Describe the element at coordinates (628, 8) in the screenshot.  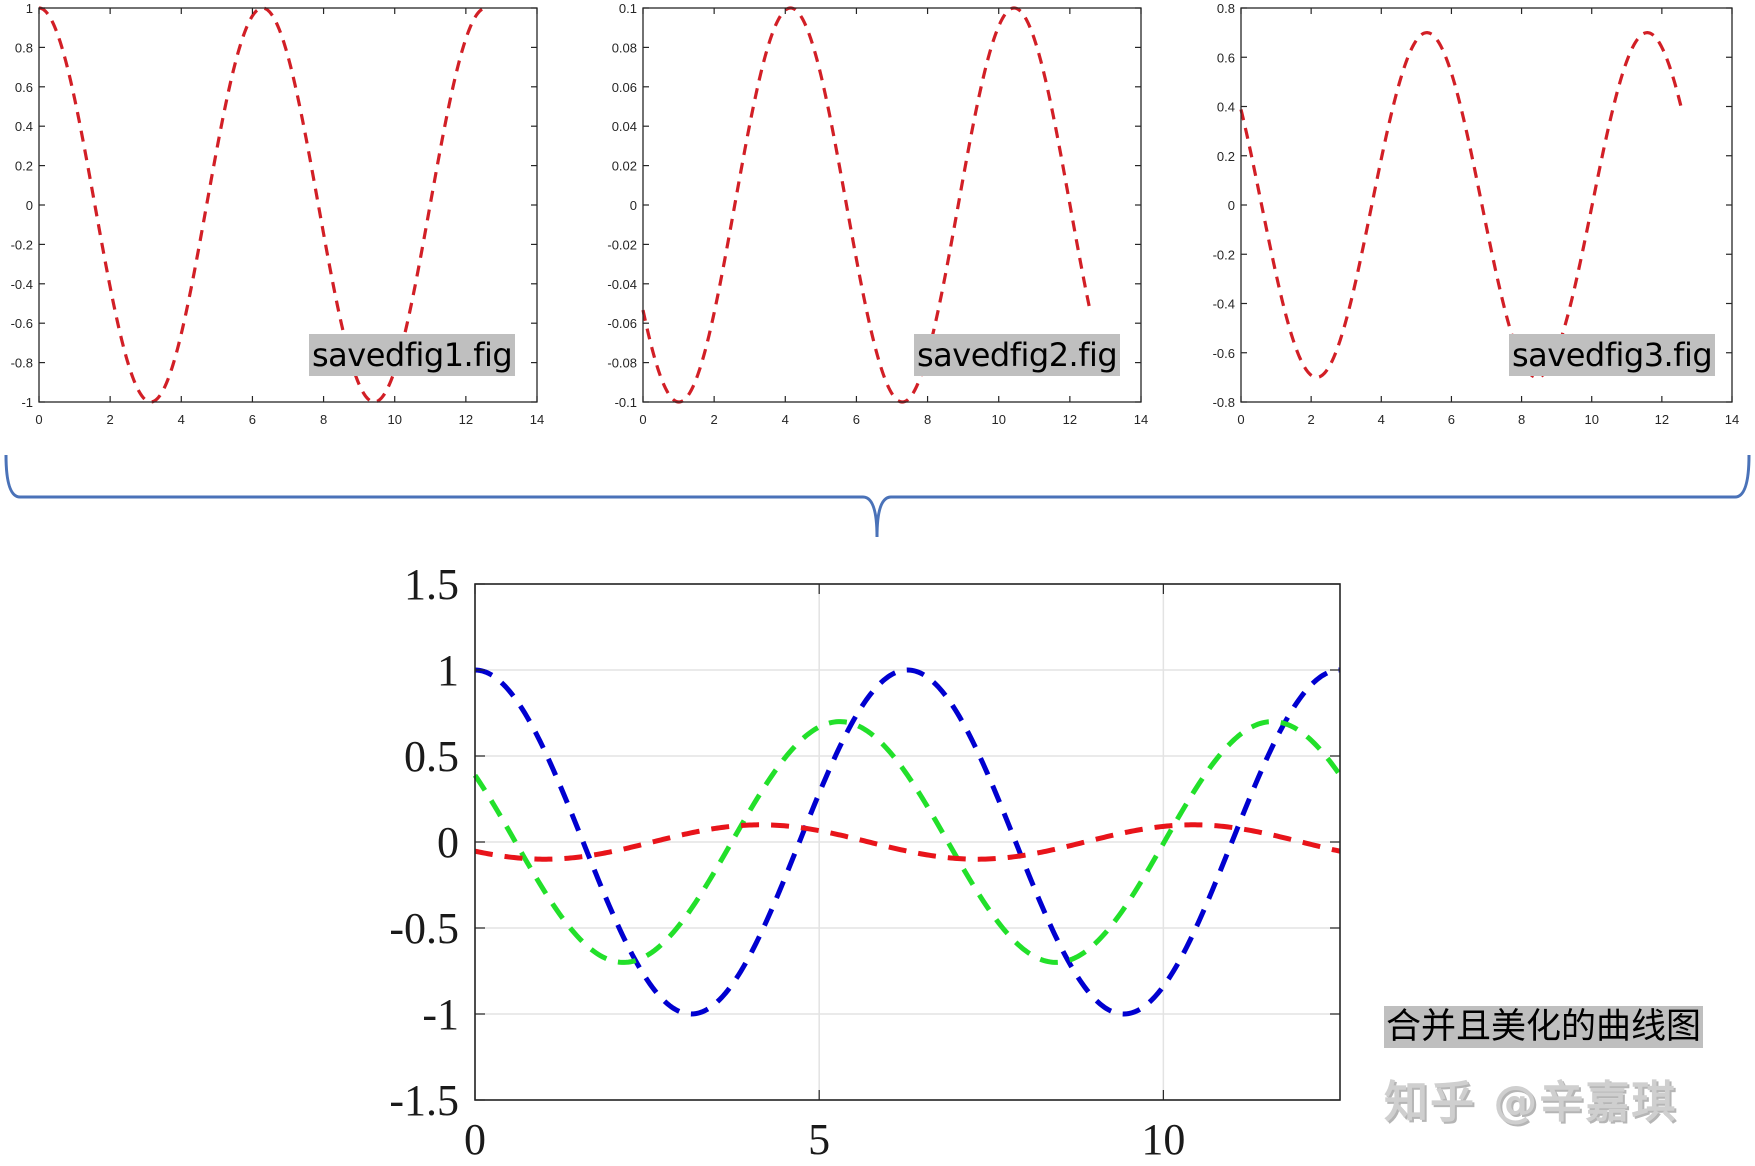
I see `y-tick-label: 0.1` at that location.